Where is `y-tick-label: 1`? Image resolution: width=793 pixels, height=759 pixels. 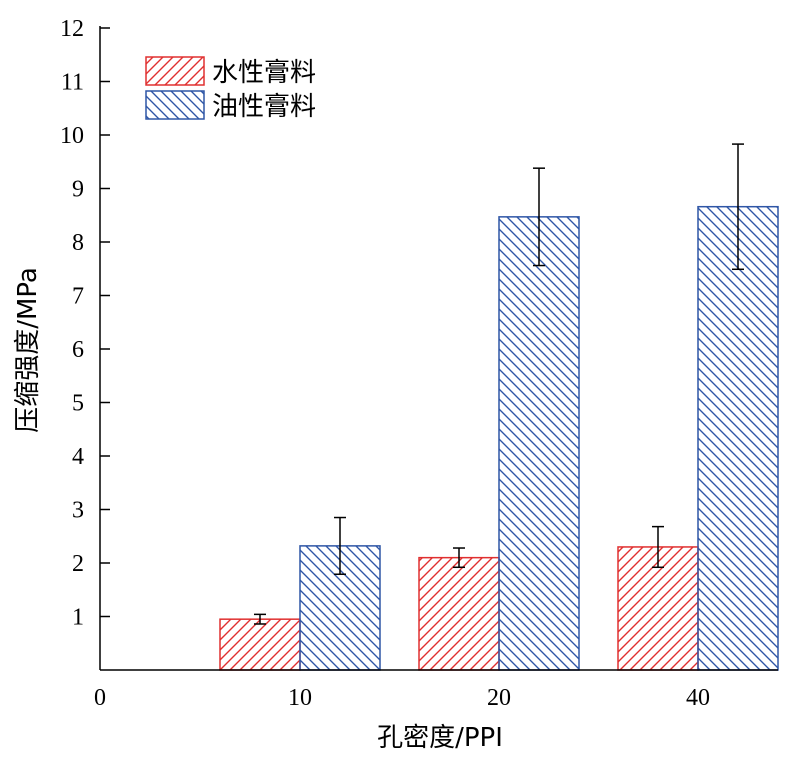 y-tick-label: 1 is located at coordinates (78, 618).